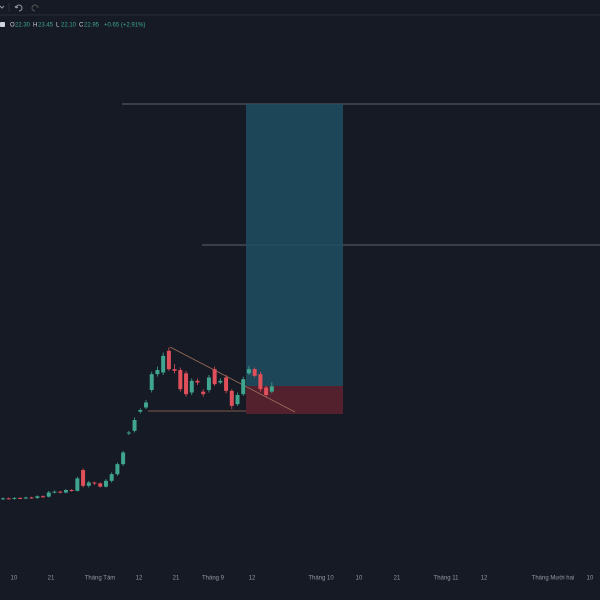  Describe the element at coordinates (294, 400) in the screenshot. I see `loss-zone` at that location.